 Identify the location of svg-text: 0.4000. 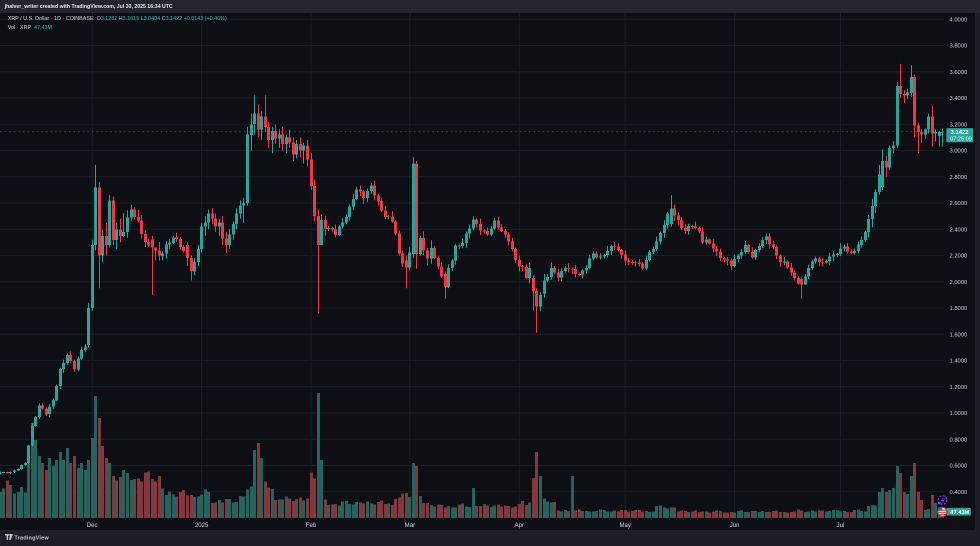
(959, 492).